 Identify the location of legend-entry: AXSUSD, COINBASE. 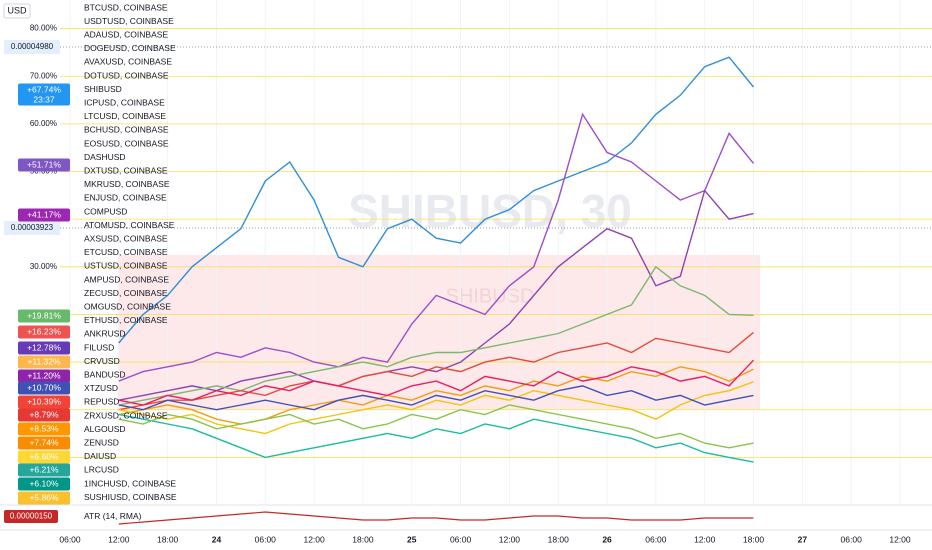
(126, 238).